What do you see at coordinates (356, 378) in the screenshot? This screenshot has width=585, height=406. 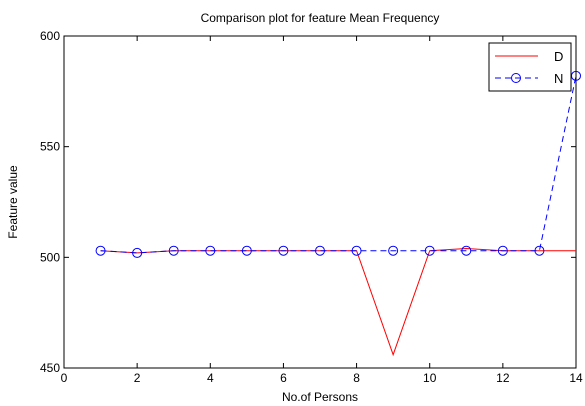 I see `x-tick-label: 8` at bounding box center [356, 378].